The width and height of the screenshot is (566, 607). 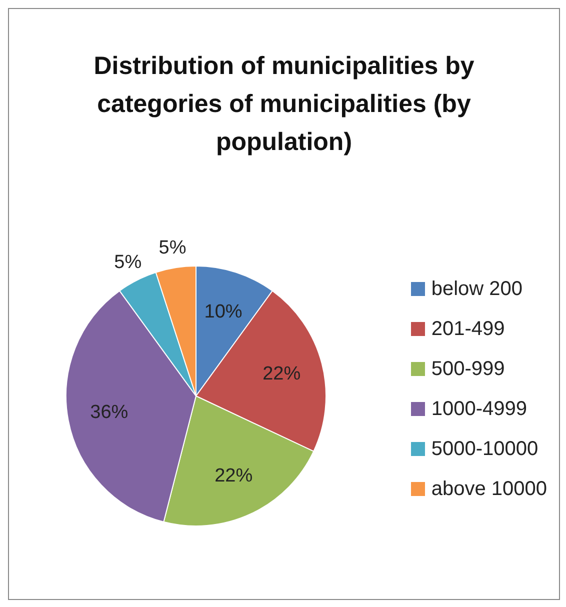 What do you see at coordinates (109, 413) in the screenshot?
I see `data-label: 36%` at bounding box center [109, 413].